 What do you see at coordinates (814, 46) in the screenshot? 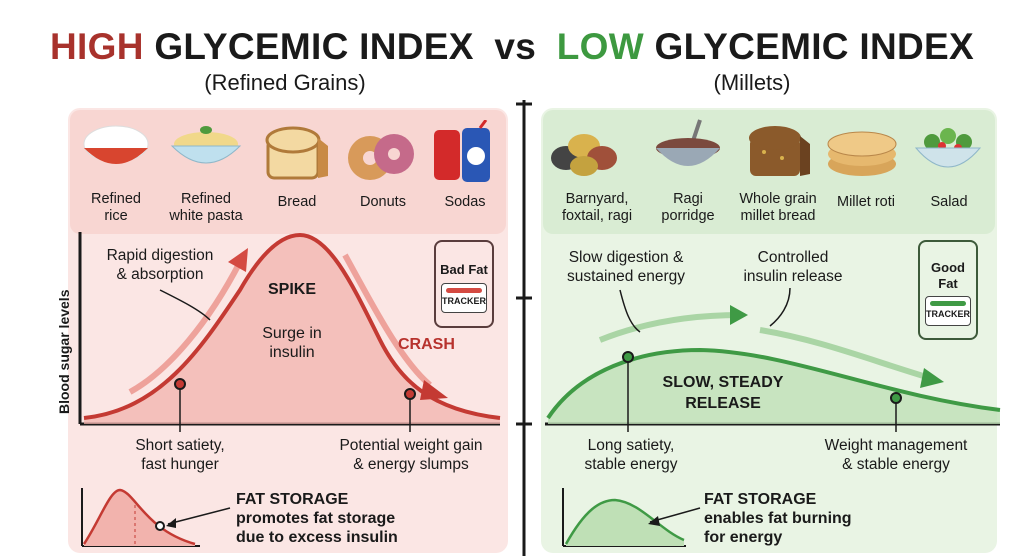
I see `title-low-rest: GLYCEMIC INDEX` at bounding box center [814, 46].